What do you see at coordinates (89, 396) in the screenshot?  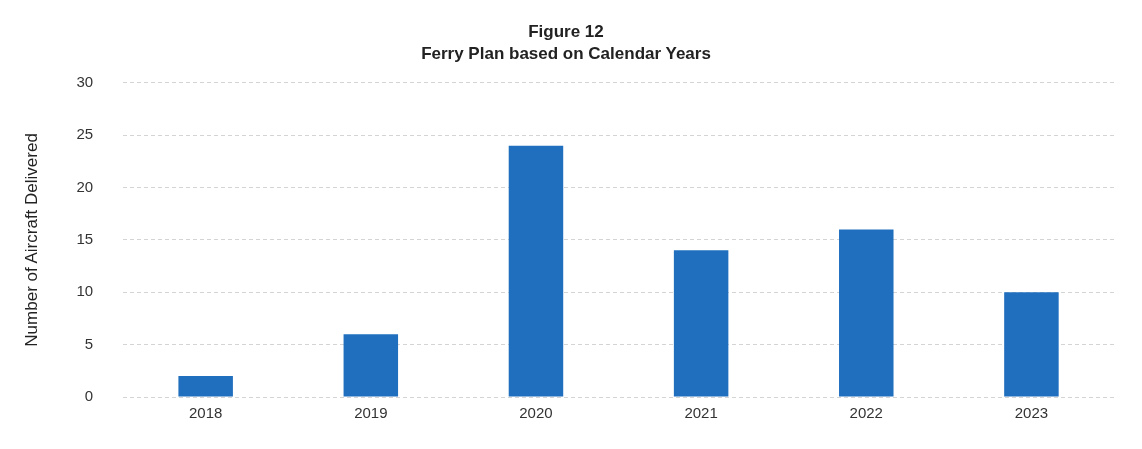 I see `y-tick-label: 0` at bounding box center [89, 396].